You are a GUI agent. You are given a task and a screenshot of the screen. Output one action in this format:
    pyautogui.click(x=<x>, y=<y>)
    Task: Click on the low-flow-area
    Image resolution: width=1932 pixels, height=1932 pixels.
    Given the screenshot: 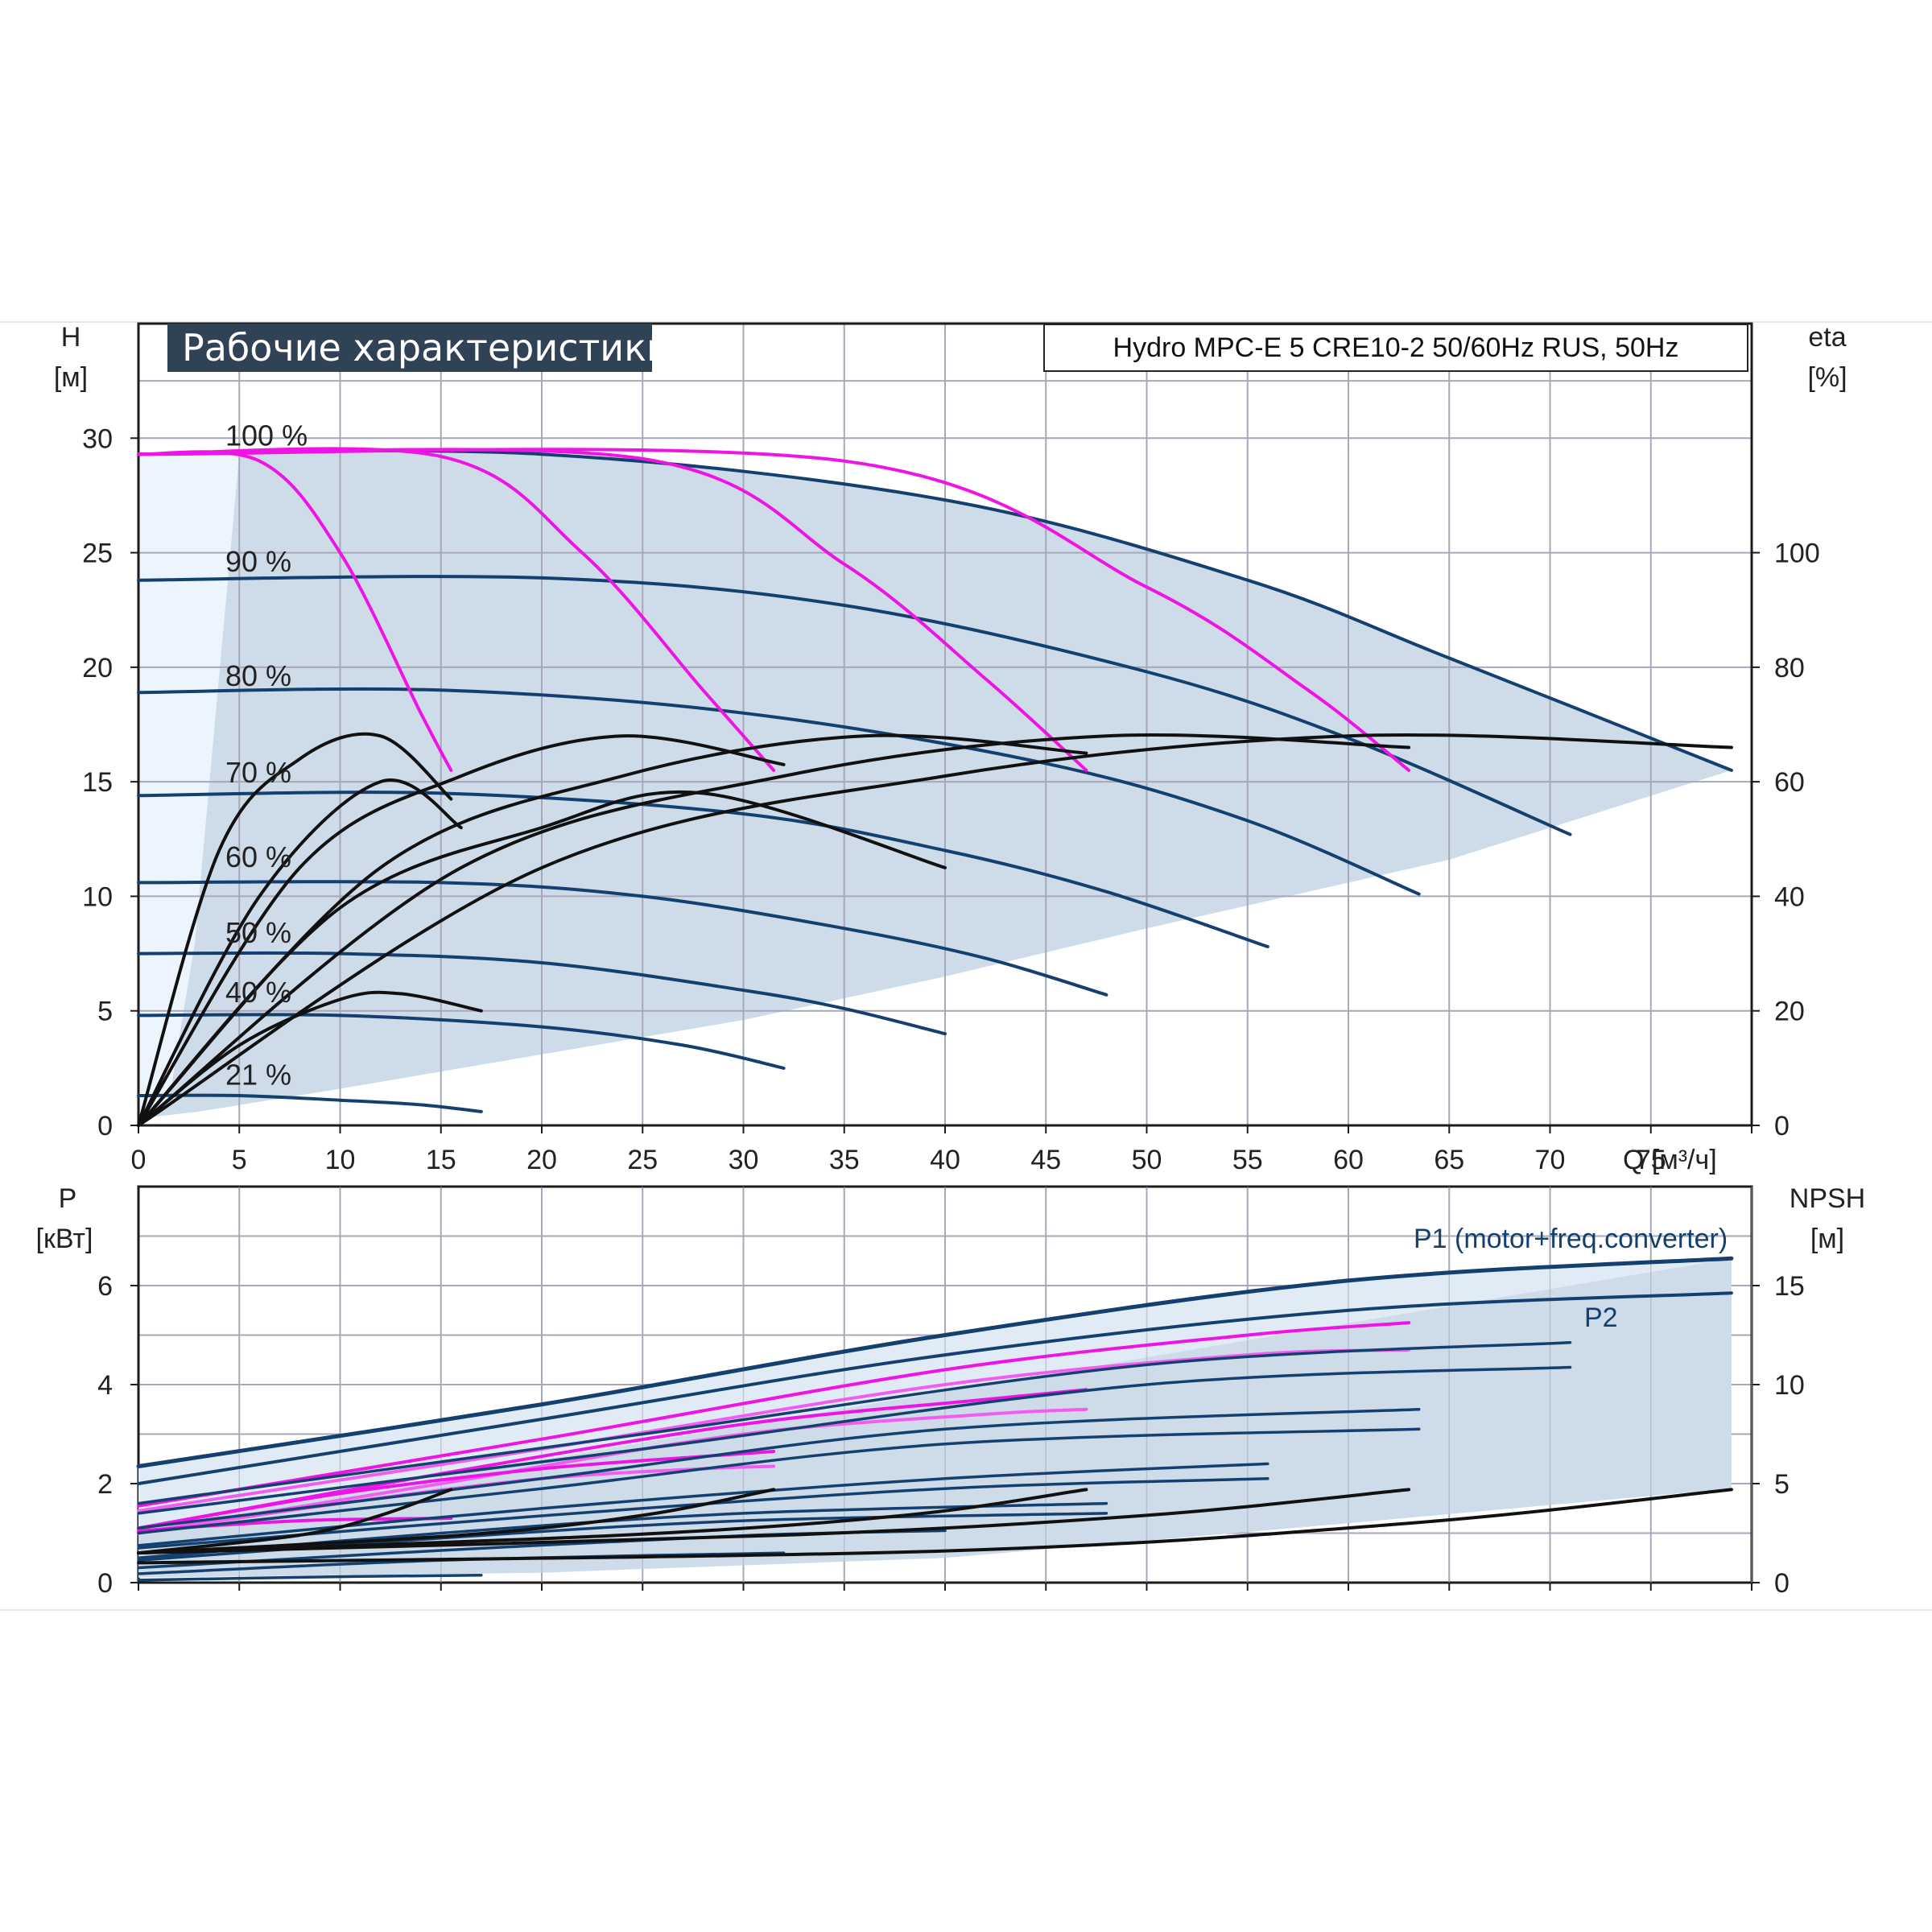 What is the action you would take?
    pyautogui.click(x=189, y=784)
    